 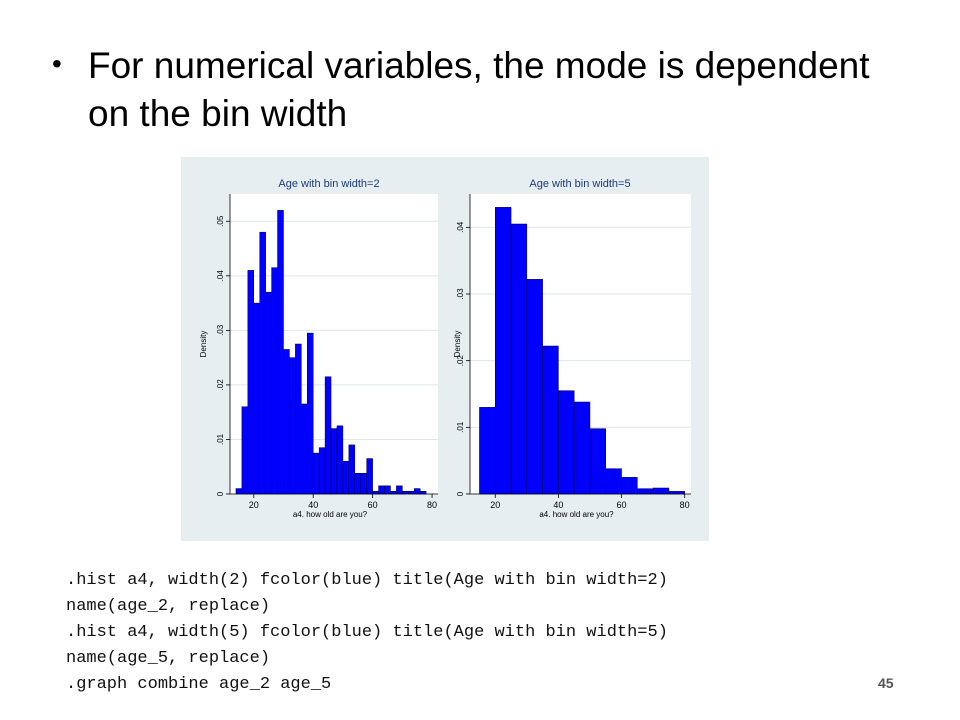 What do you see at coordinates (328, 184) in the screenshot?
I see `chart-title: Age with bin width=2` at bounding box center [328, 184].